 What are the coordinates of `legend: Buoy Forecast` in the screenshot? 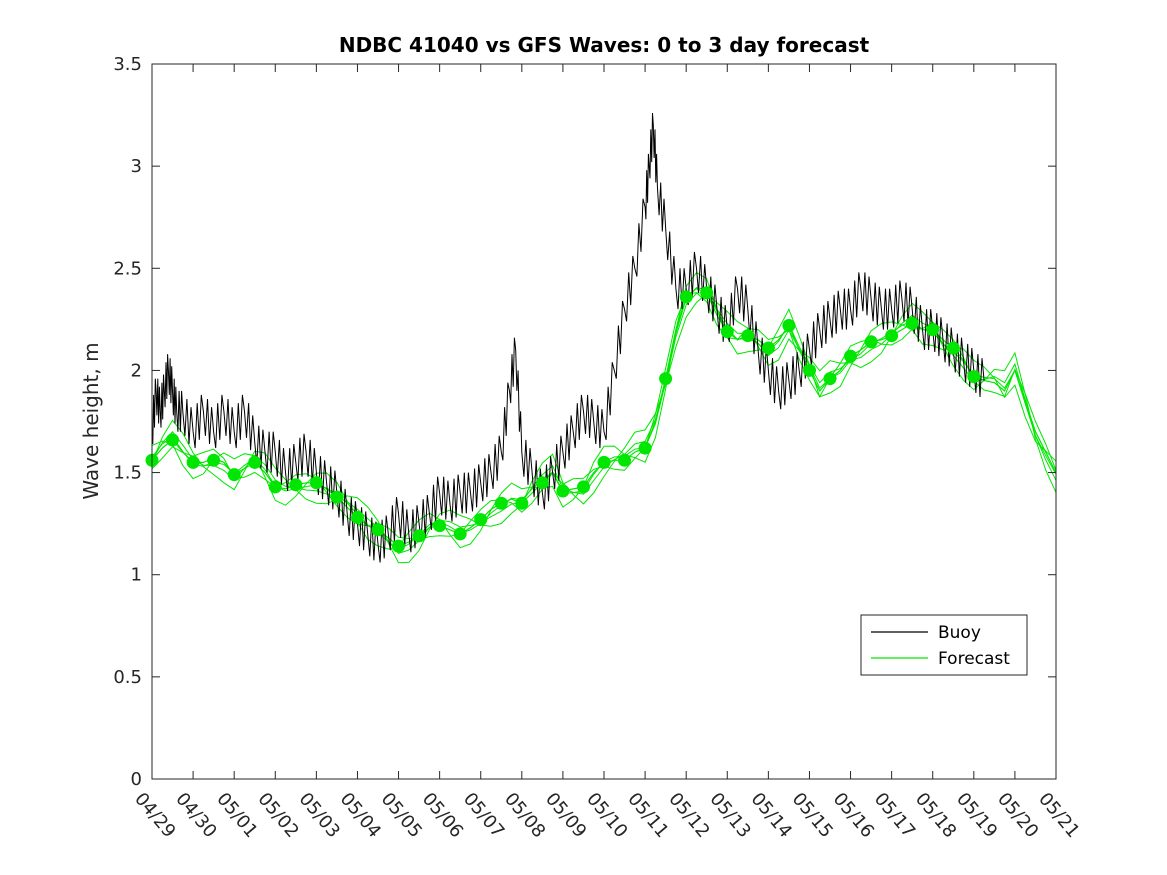 It's located at (944, 645).